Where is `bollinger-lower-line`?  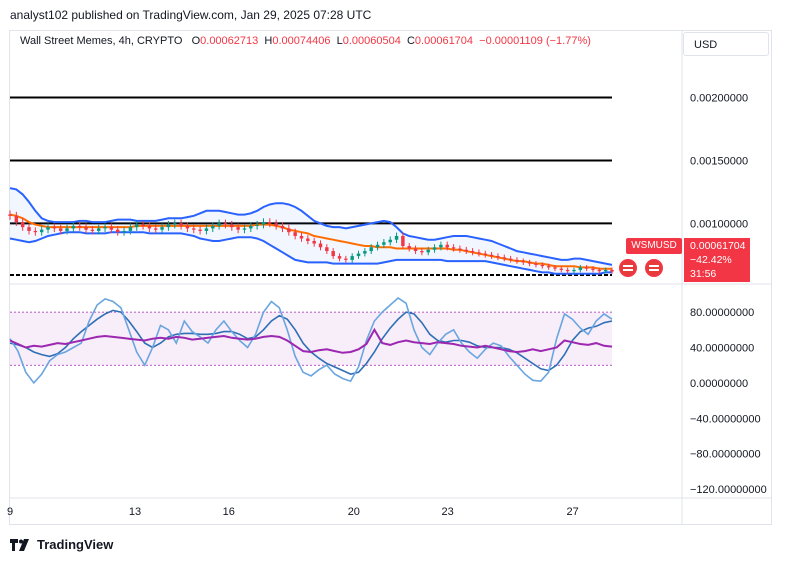 bollinger-lower-line is located at coordinates (310, 253).